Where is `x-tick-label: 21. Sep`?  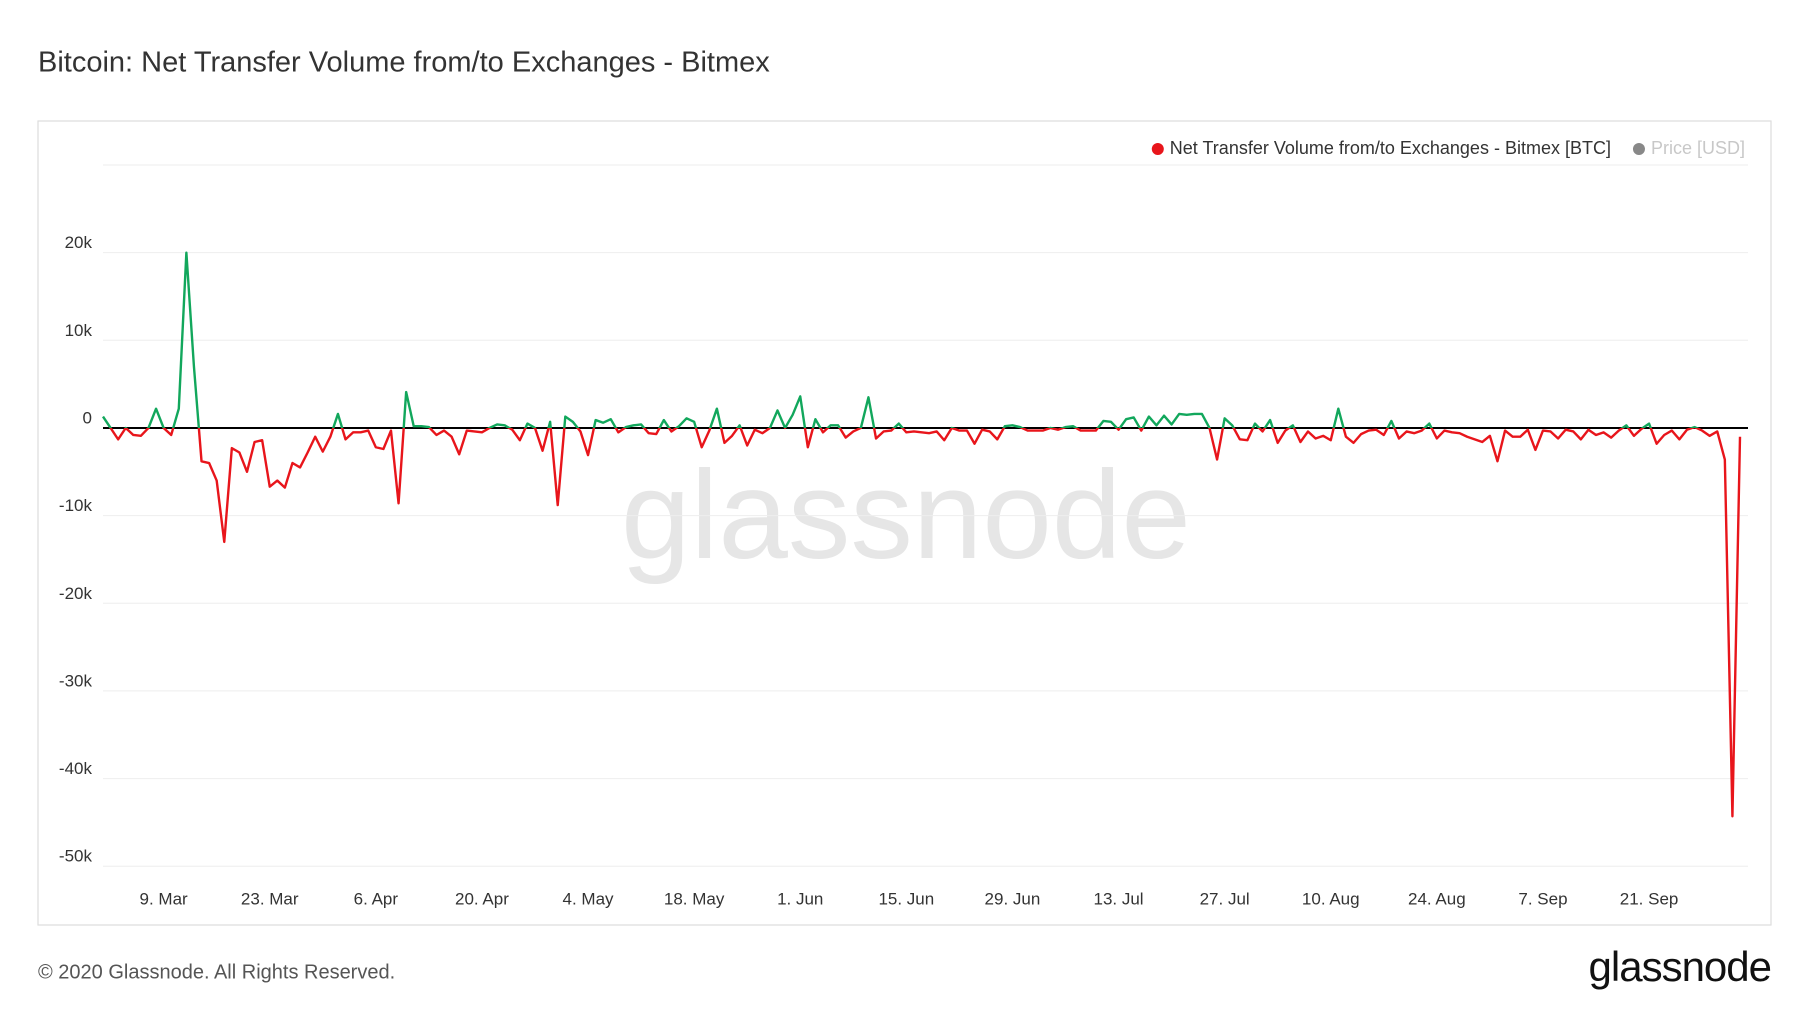
x-tick-label: 21. Sep is located at coordinates (1649, 898).